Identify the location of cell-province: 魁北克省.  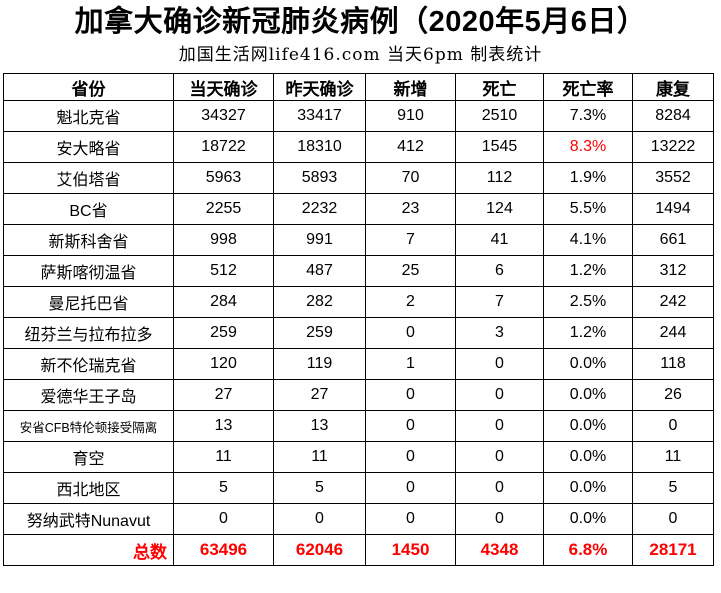
(88, 116).